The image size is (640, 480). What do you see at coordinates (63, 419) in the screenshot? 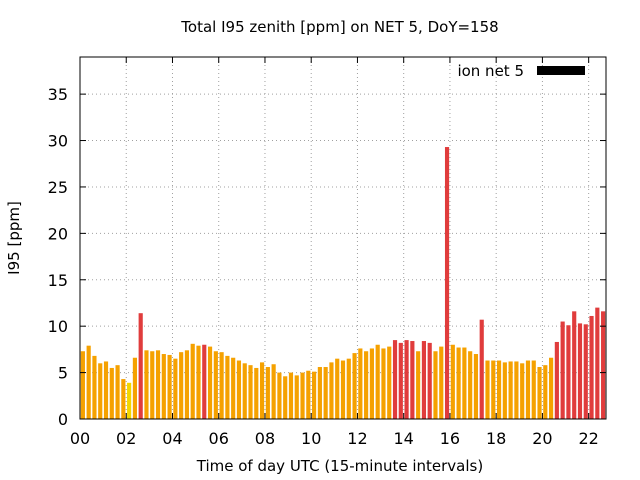
I see `y-tick-label: 0` at bounding box center [63, 419].